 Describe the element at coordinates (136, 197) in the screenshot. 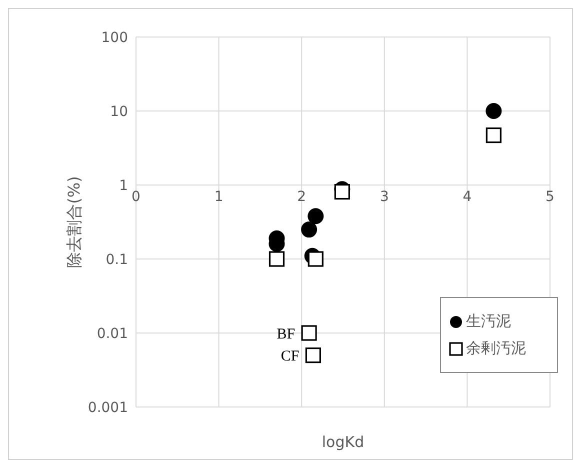

I see `x-tick-label: 0` at that location.